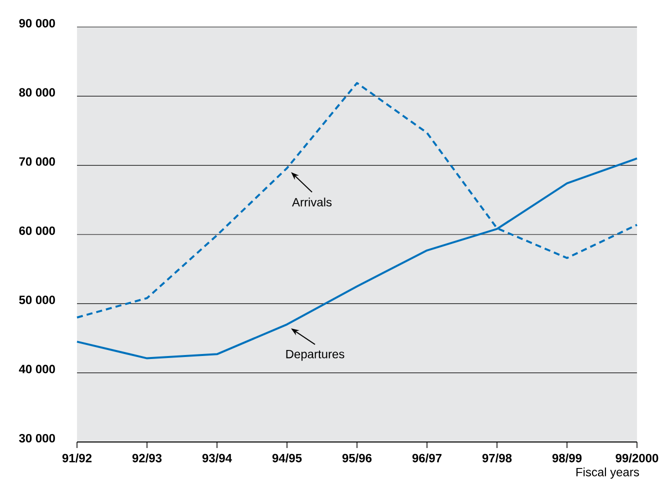  Describe the element at coordinates (497, 458) in the screenshot. I see `x-tick-label: 97/98` at that location.